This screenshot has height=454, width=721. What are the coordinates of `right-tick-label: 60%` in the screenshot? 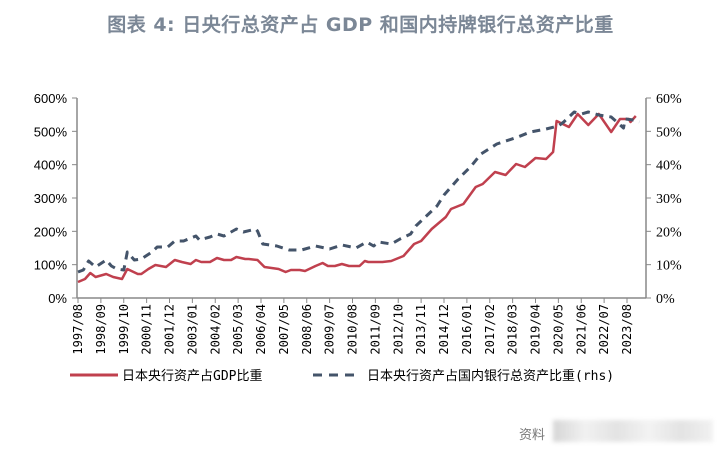 It's located at (669, 99).